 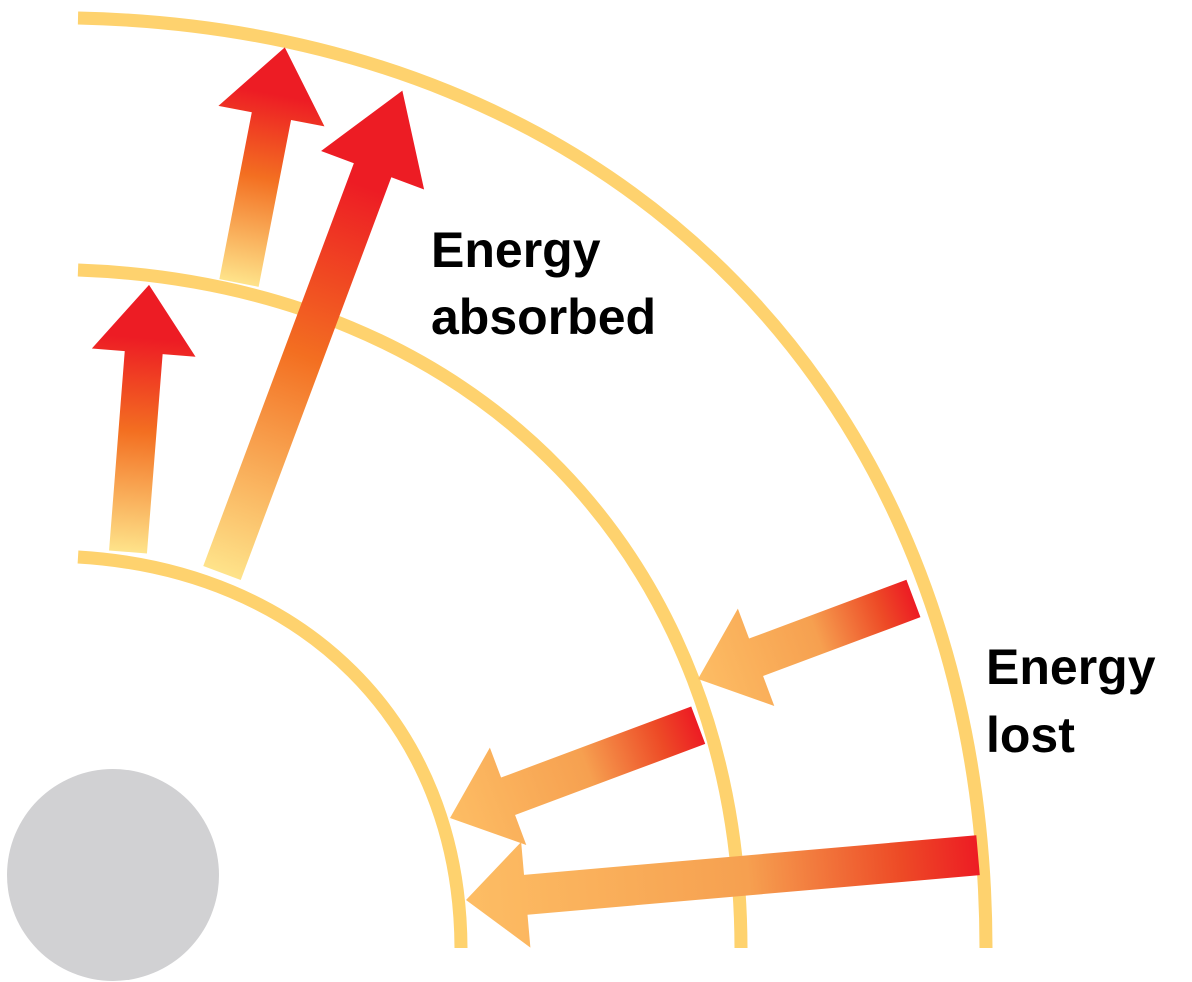 What do you see at coordinates (543, 283) in the screenshot?
I see `energy-absorbed-label: Energy absorbed` at bounding box center [543, 283].